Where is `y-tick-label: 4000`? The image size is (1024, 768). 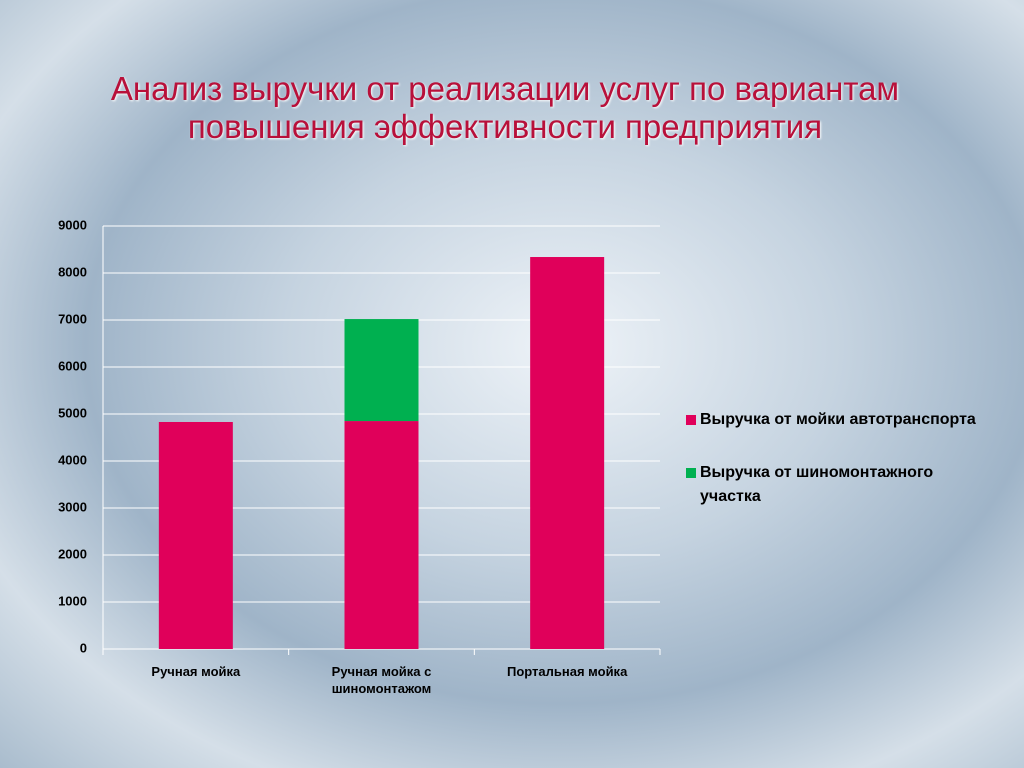
y-tick-label: 4000 is located at coordinates (72, 459).